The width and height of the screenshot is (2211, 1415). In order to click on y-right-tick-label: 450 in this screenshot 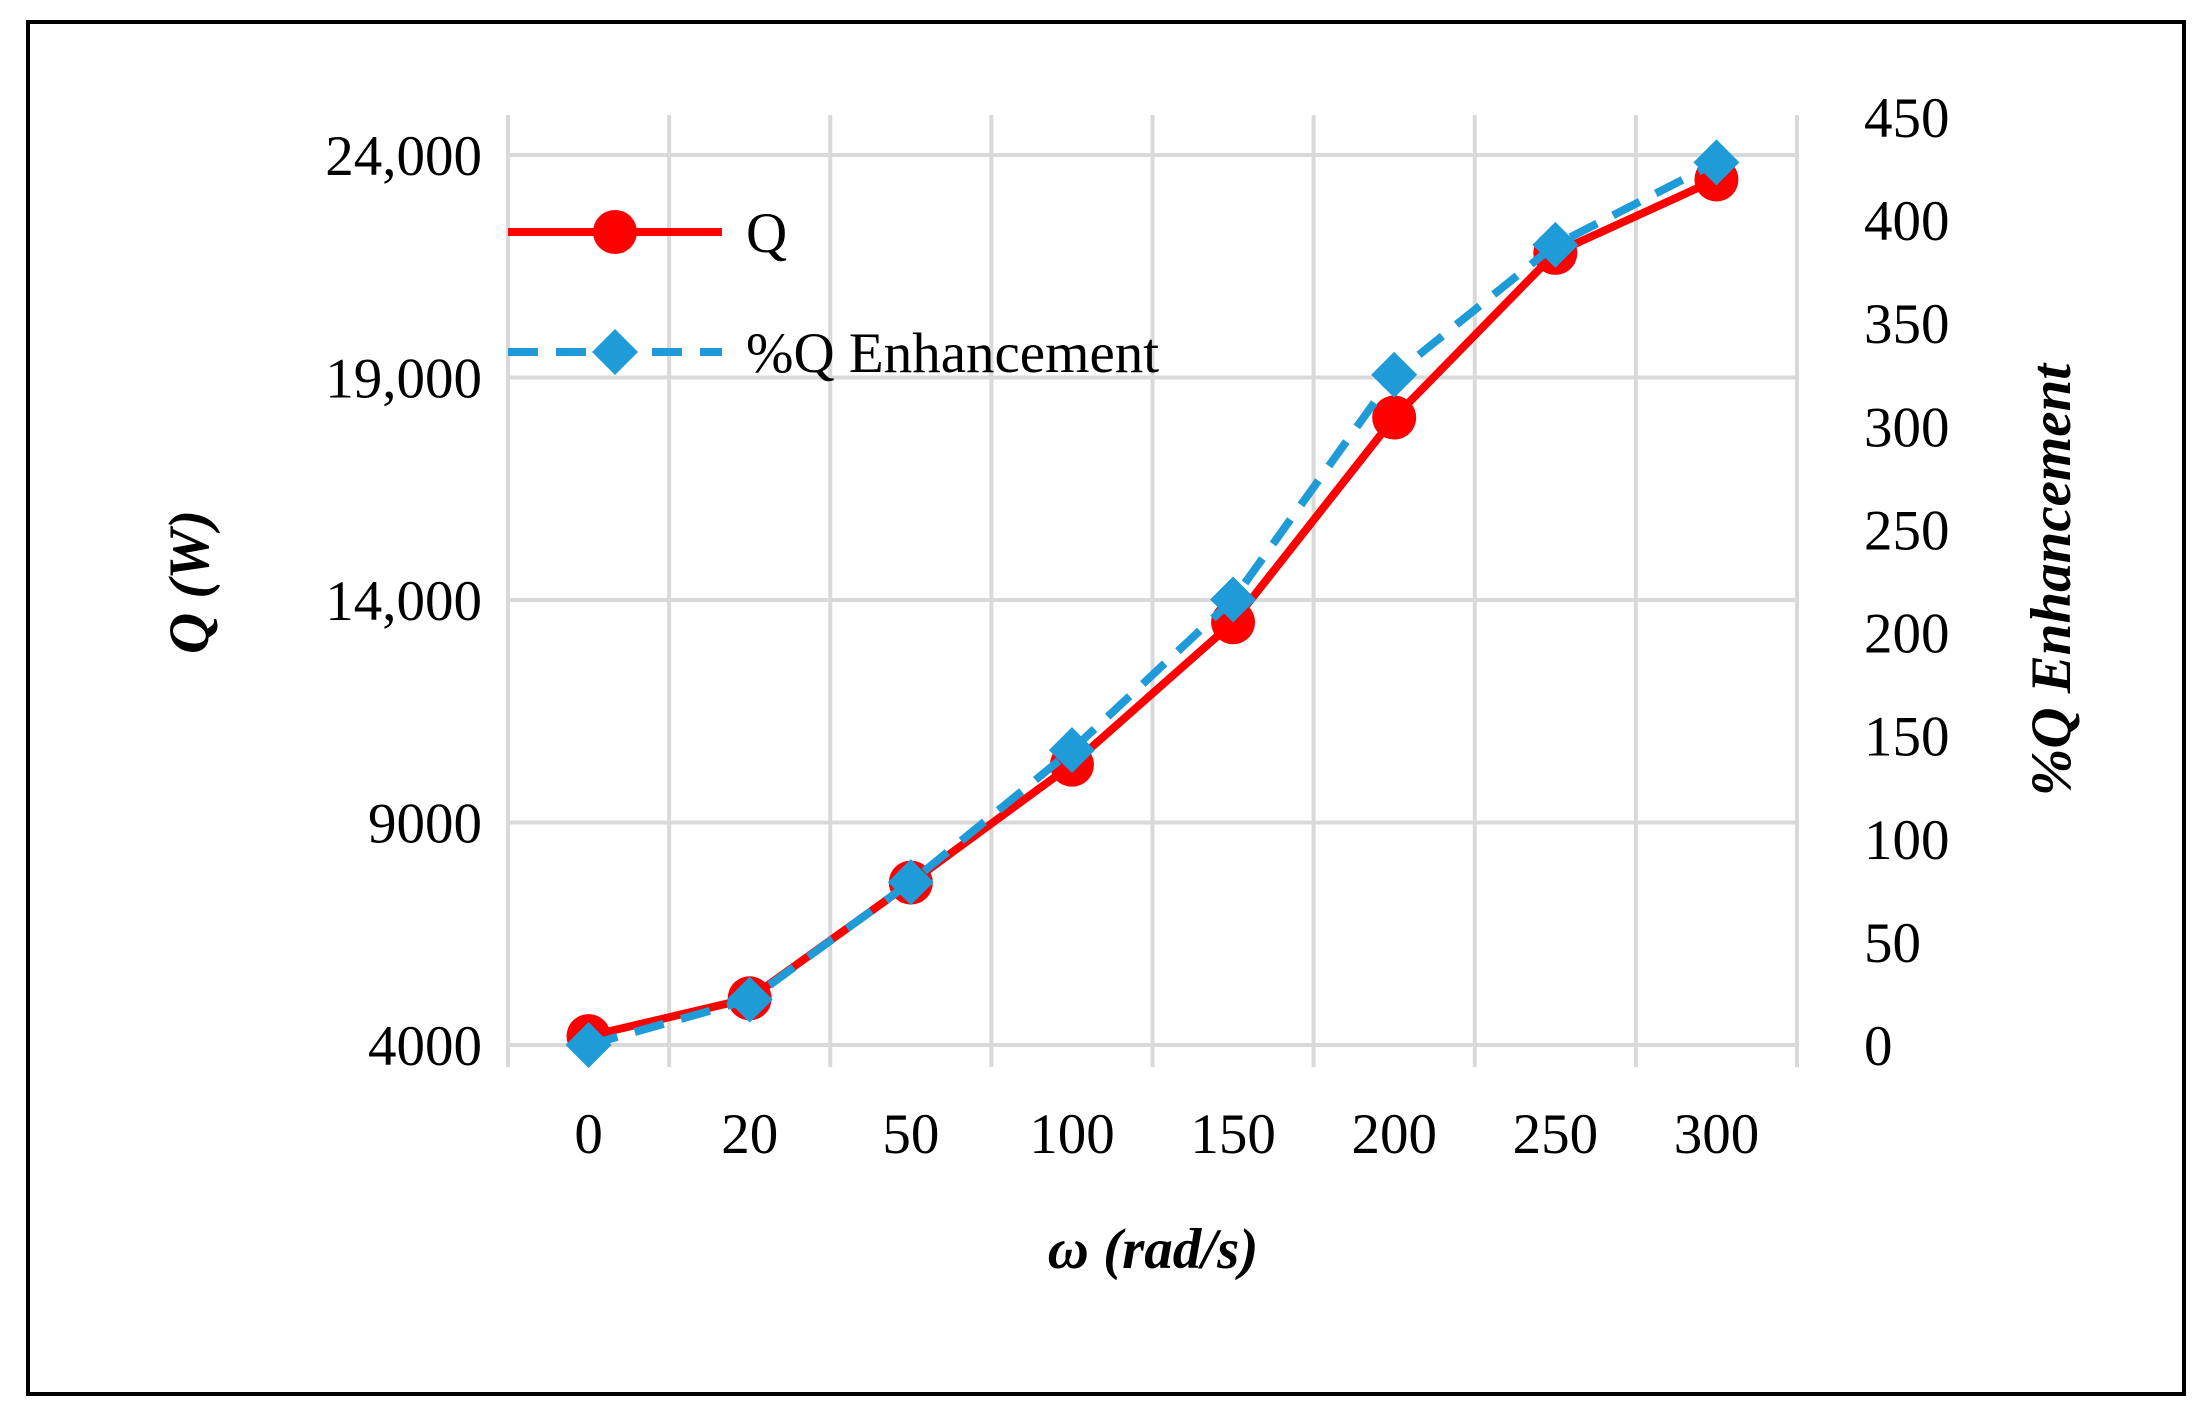, I will do `click(1907, 118)`.